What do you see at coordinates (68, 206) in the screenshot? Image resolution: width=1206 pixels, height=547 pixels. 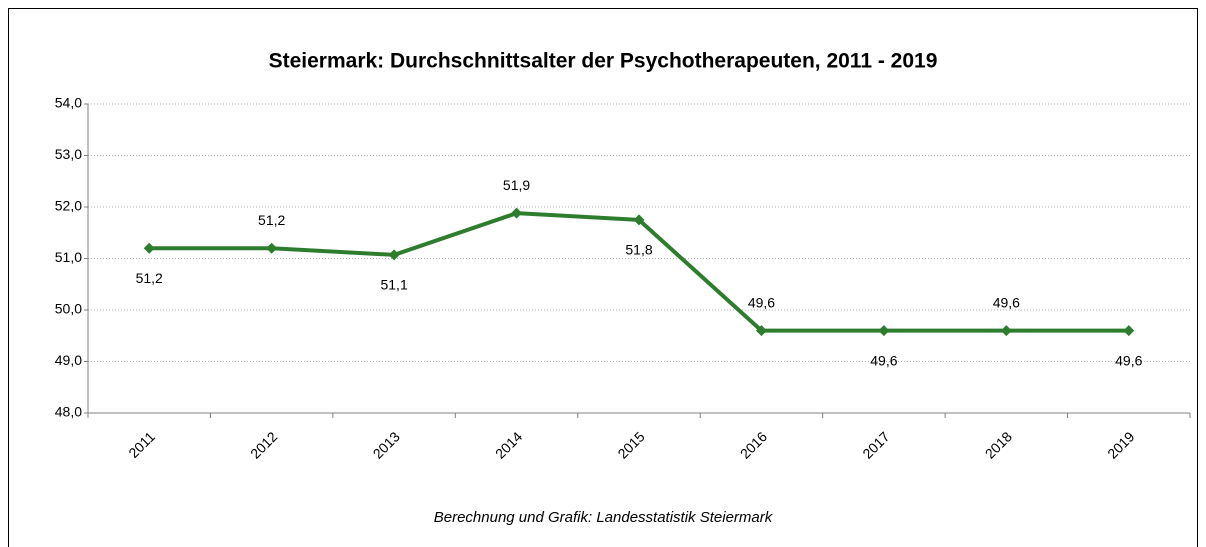 I see `y-tick-label: 52,0` at bounding box center [68, 206].